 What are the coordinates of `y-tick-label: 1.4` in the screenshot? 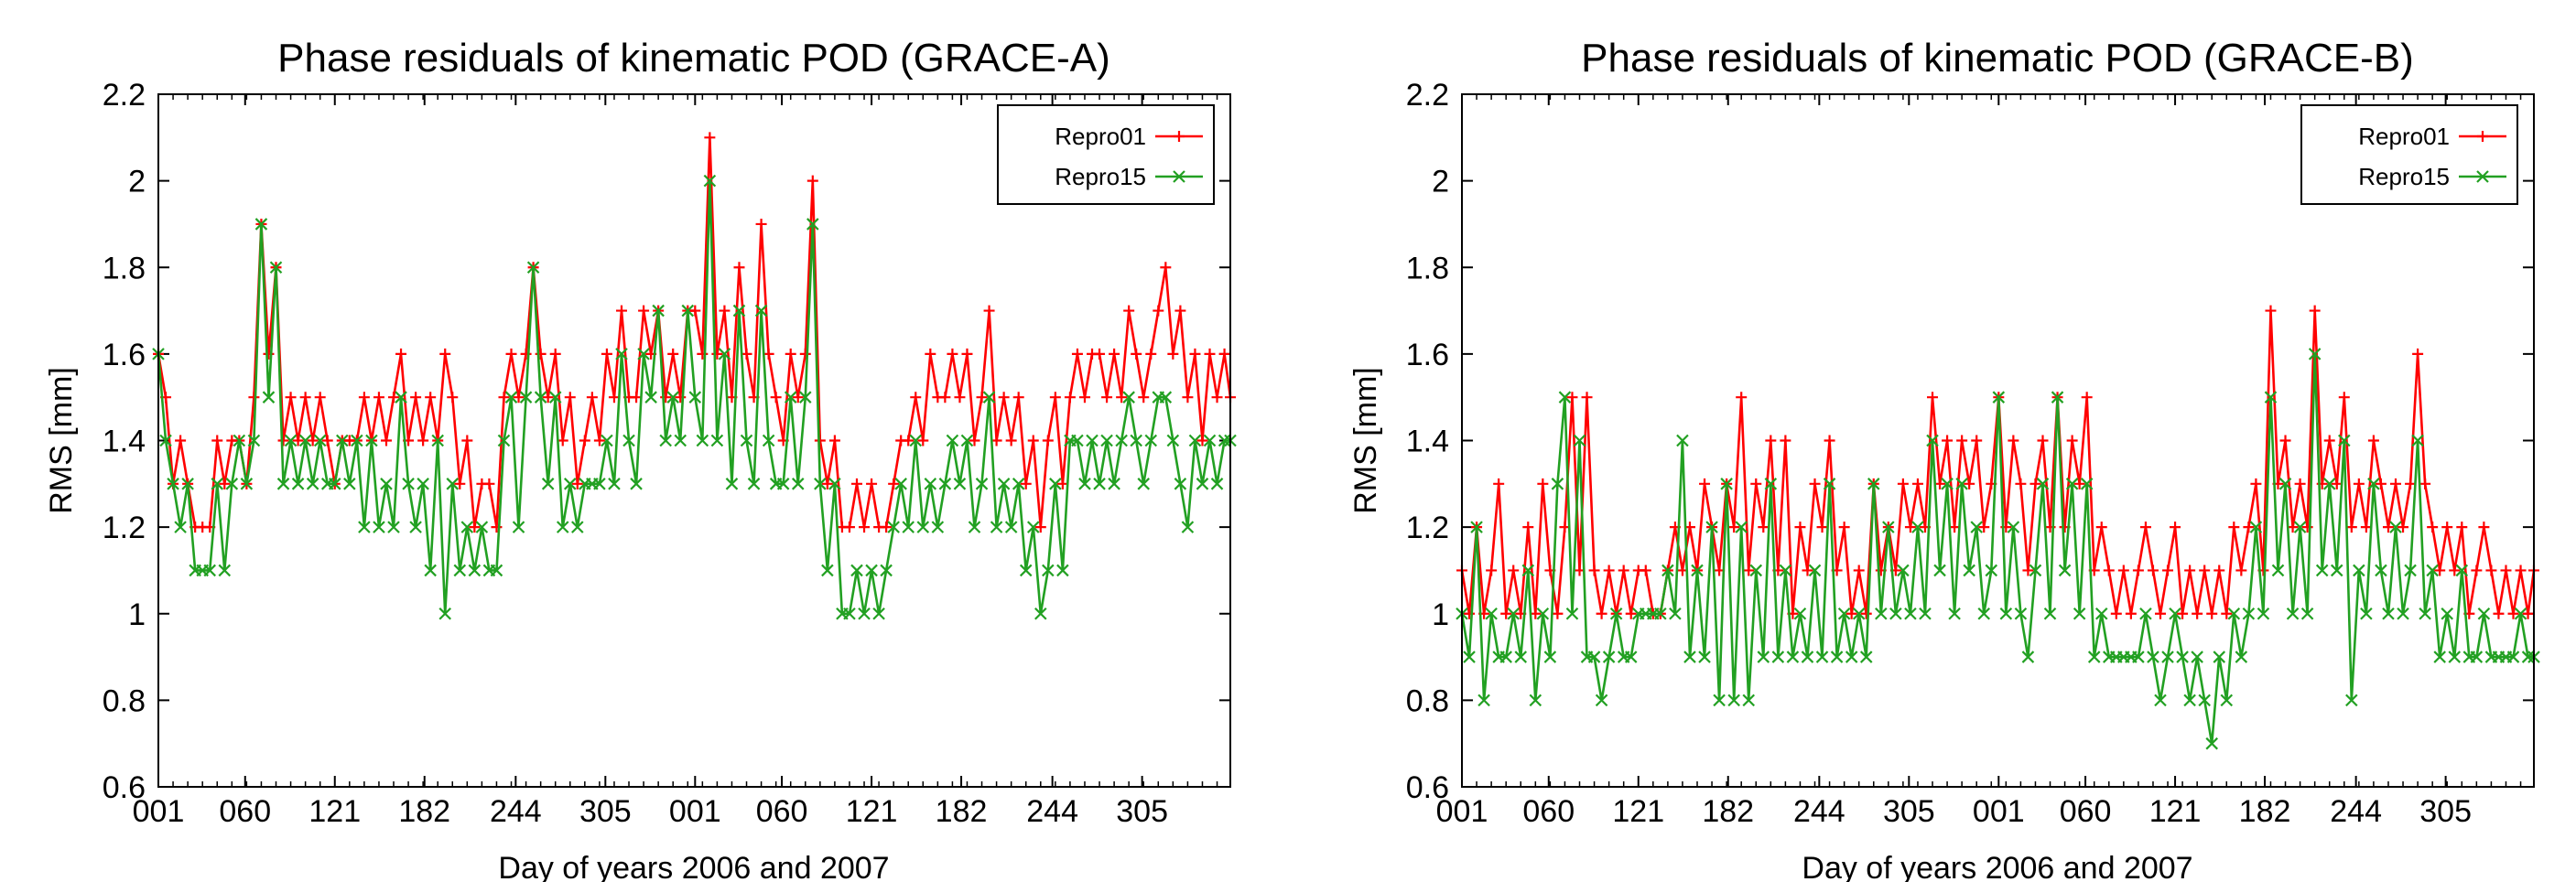 It's located at (1427, 442).